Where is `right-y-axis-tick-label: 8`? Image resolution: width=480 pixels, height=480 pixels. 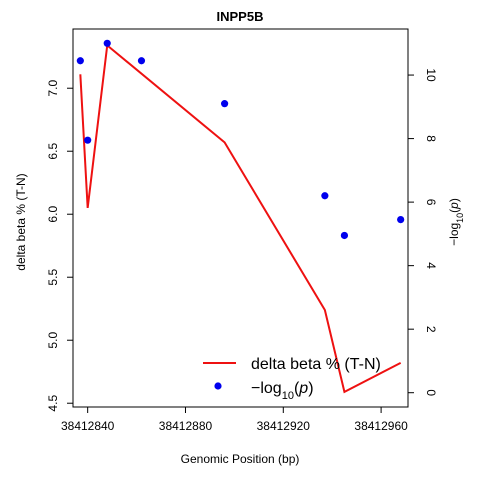 right-y-axis-tick-label: 8 is located at coordinates (431, 138).